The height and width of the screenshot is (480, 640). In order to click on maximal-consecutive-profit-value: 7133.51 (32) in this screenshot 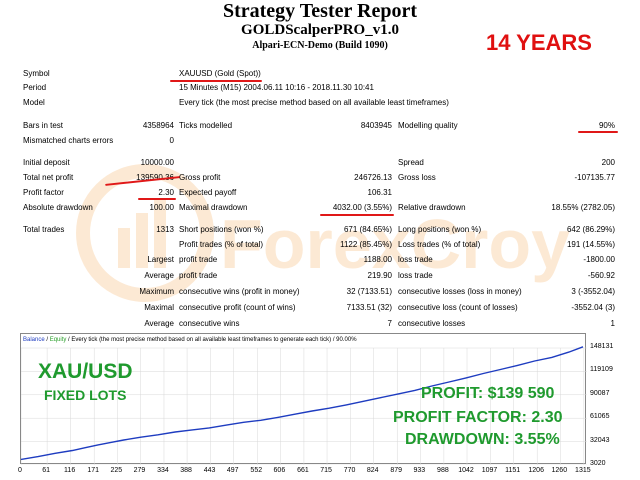, I will do `click(369, 307)`.